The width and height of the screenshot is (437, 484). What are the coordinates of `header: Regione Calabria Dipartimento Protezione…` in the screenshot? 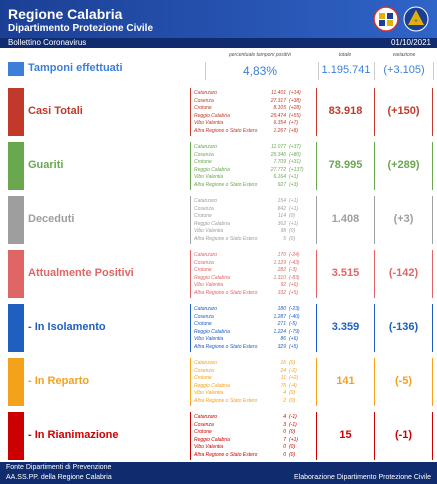 It's located at (218, 19).